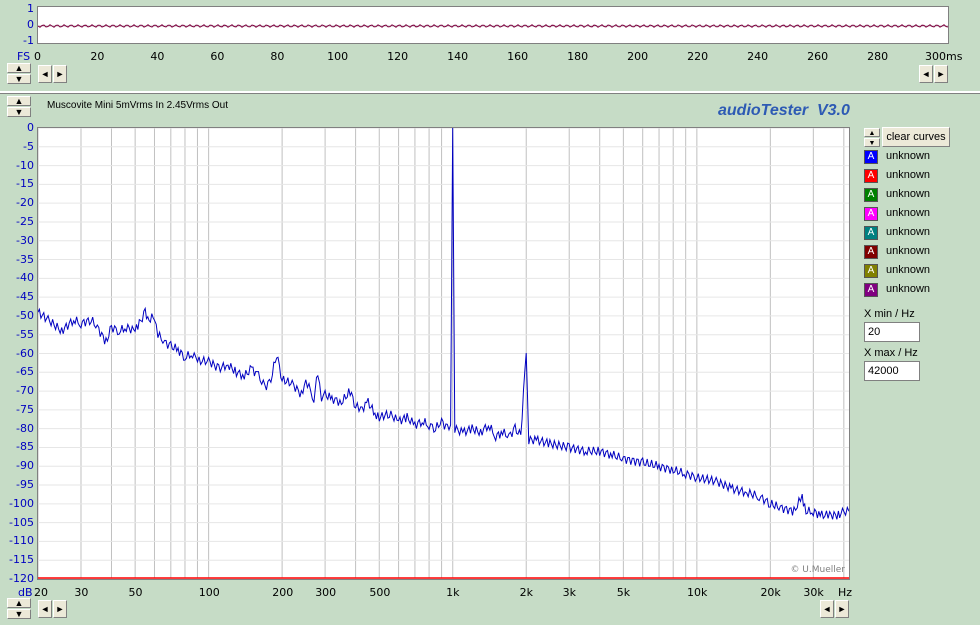  Describe the element at coordinates (569, 592) in the screenshot. I see `x-tick-label: 3k` at that location.